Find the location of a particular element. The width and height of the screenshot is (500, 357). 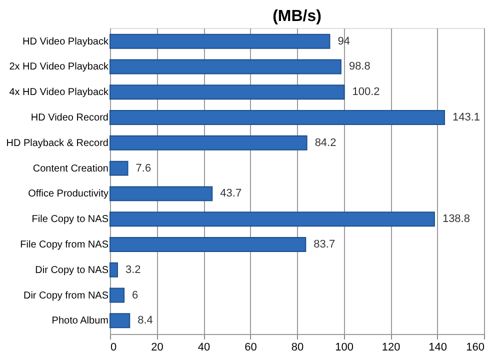

y-tick-label: Photo Album is located at coordinates (80, 321).